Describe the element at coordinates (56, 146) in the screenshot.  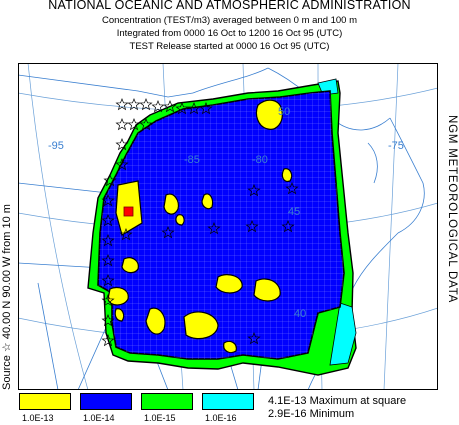
I see `lon-label-1: -95` at that location.